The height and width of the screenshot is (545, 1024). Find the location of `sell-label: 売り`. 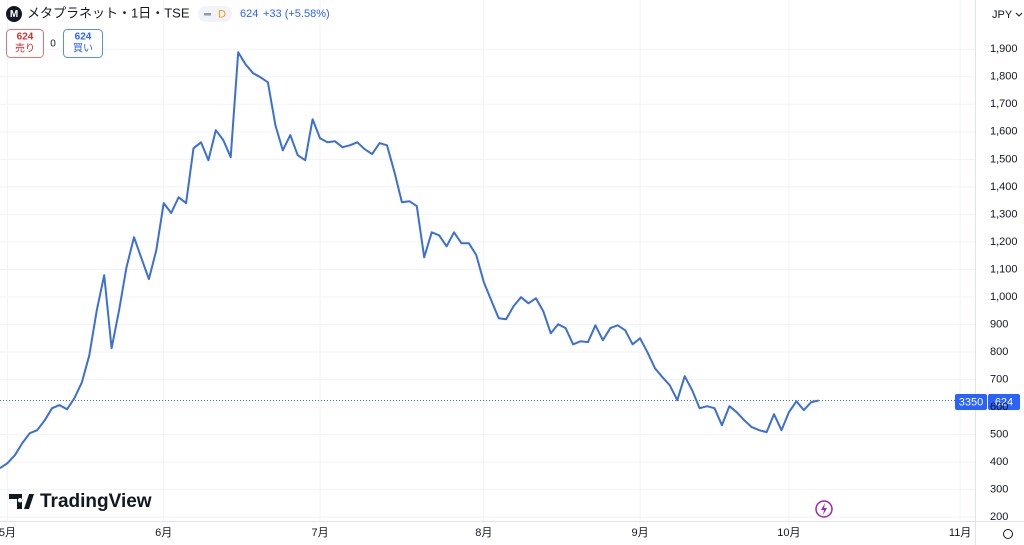

sell-label: 売り is located at coordinates (25, 48).